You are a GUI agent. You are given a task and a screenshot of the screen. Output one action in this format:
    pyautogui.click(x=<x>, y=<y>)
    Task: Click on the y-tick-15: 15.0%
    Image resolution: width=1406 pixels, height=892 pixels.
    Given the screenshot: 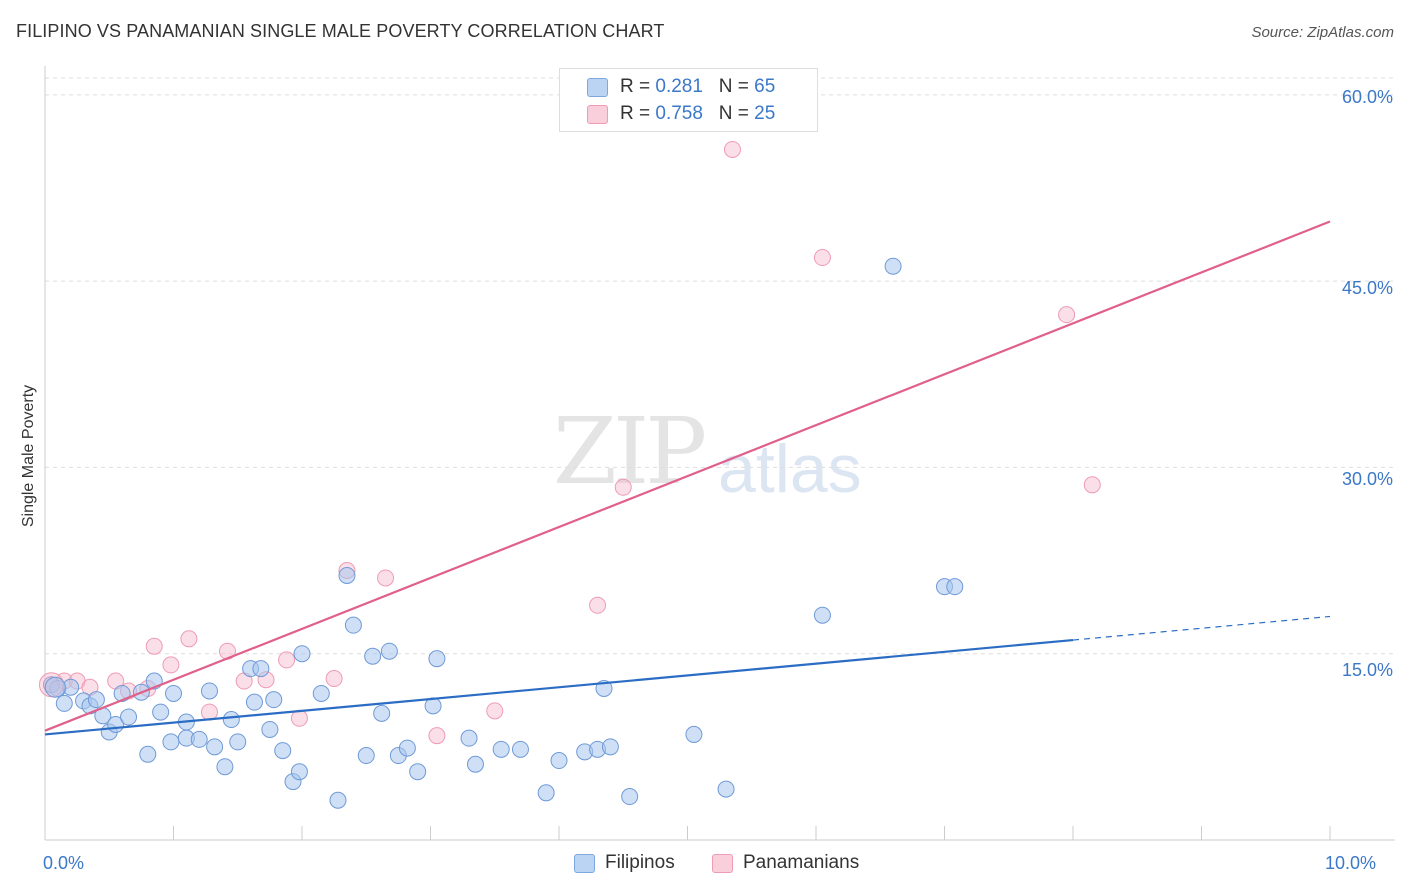 What is the action you would take?
    pyautogui.click(x=1367, y=670)
    